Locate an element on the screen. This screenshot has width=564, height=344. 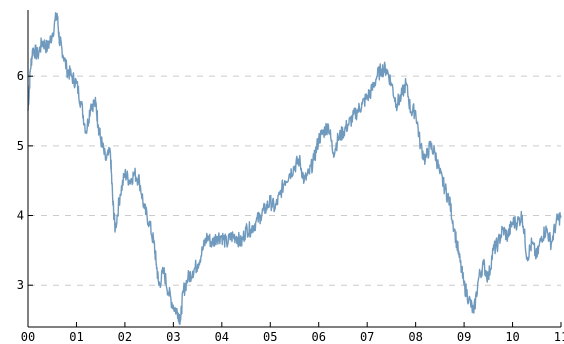
x-tick-label: 05 is located at coordinates (270, 337).